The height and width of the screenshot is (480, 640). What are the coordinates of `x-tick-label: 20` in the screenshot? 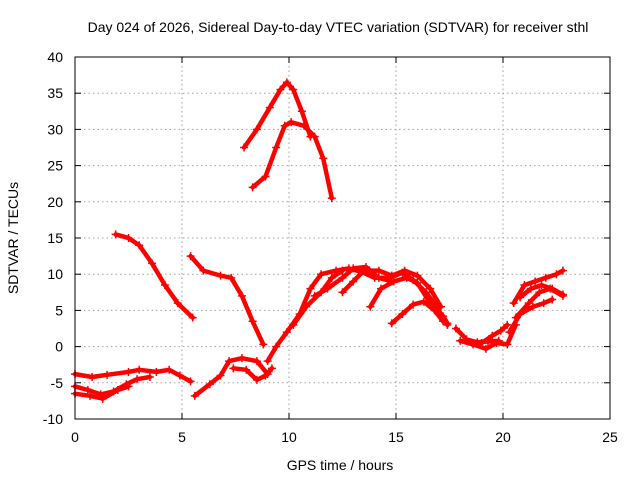 It's located at (503, 437).